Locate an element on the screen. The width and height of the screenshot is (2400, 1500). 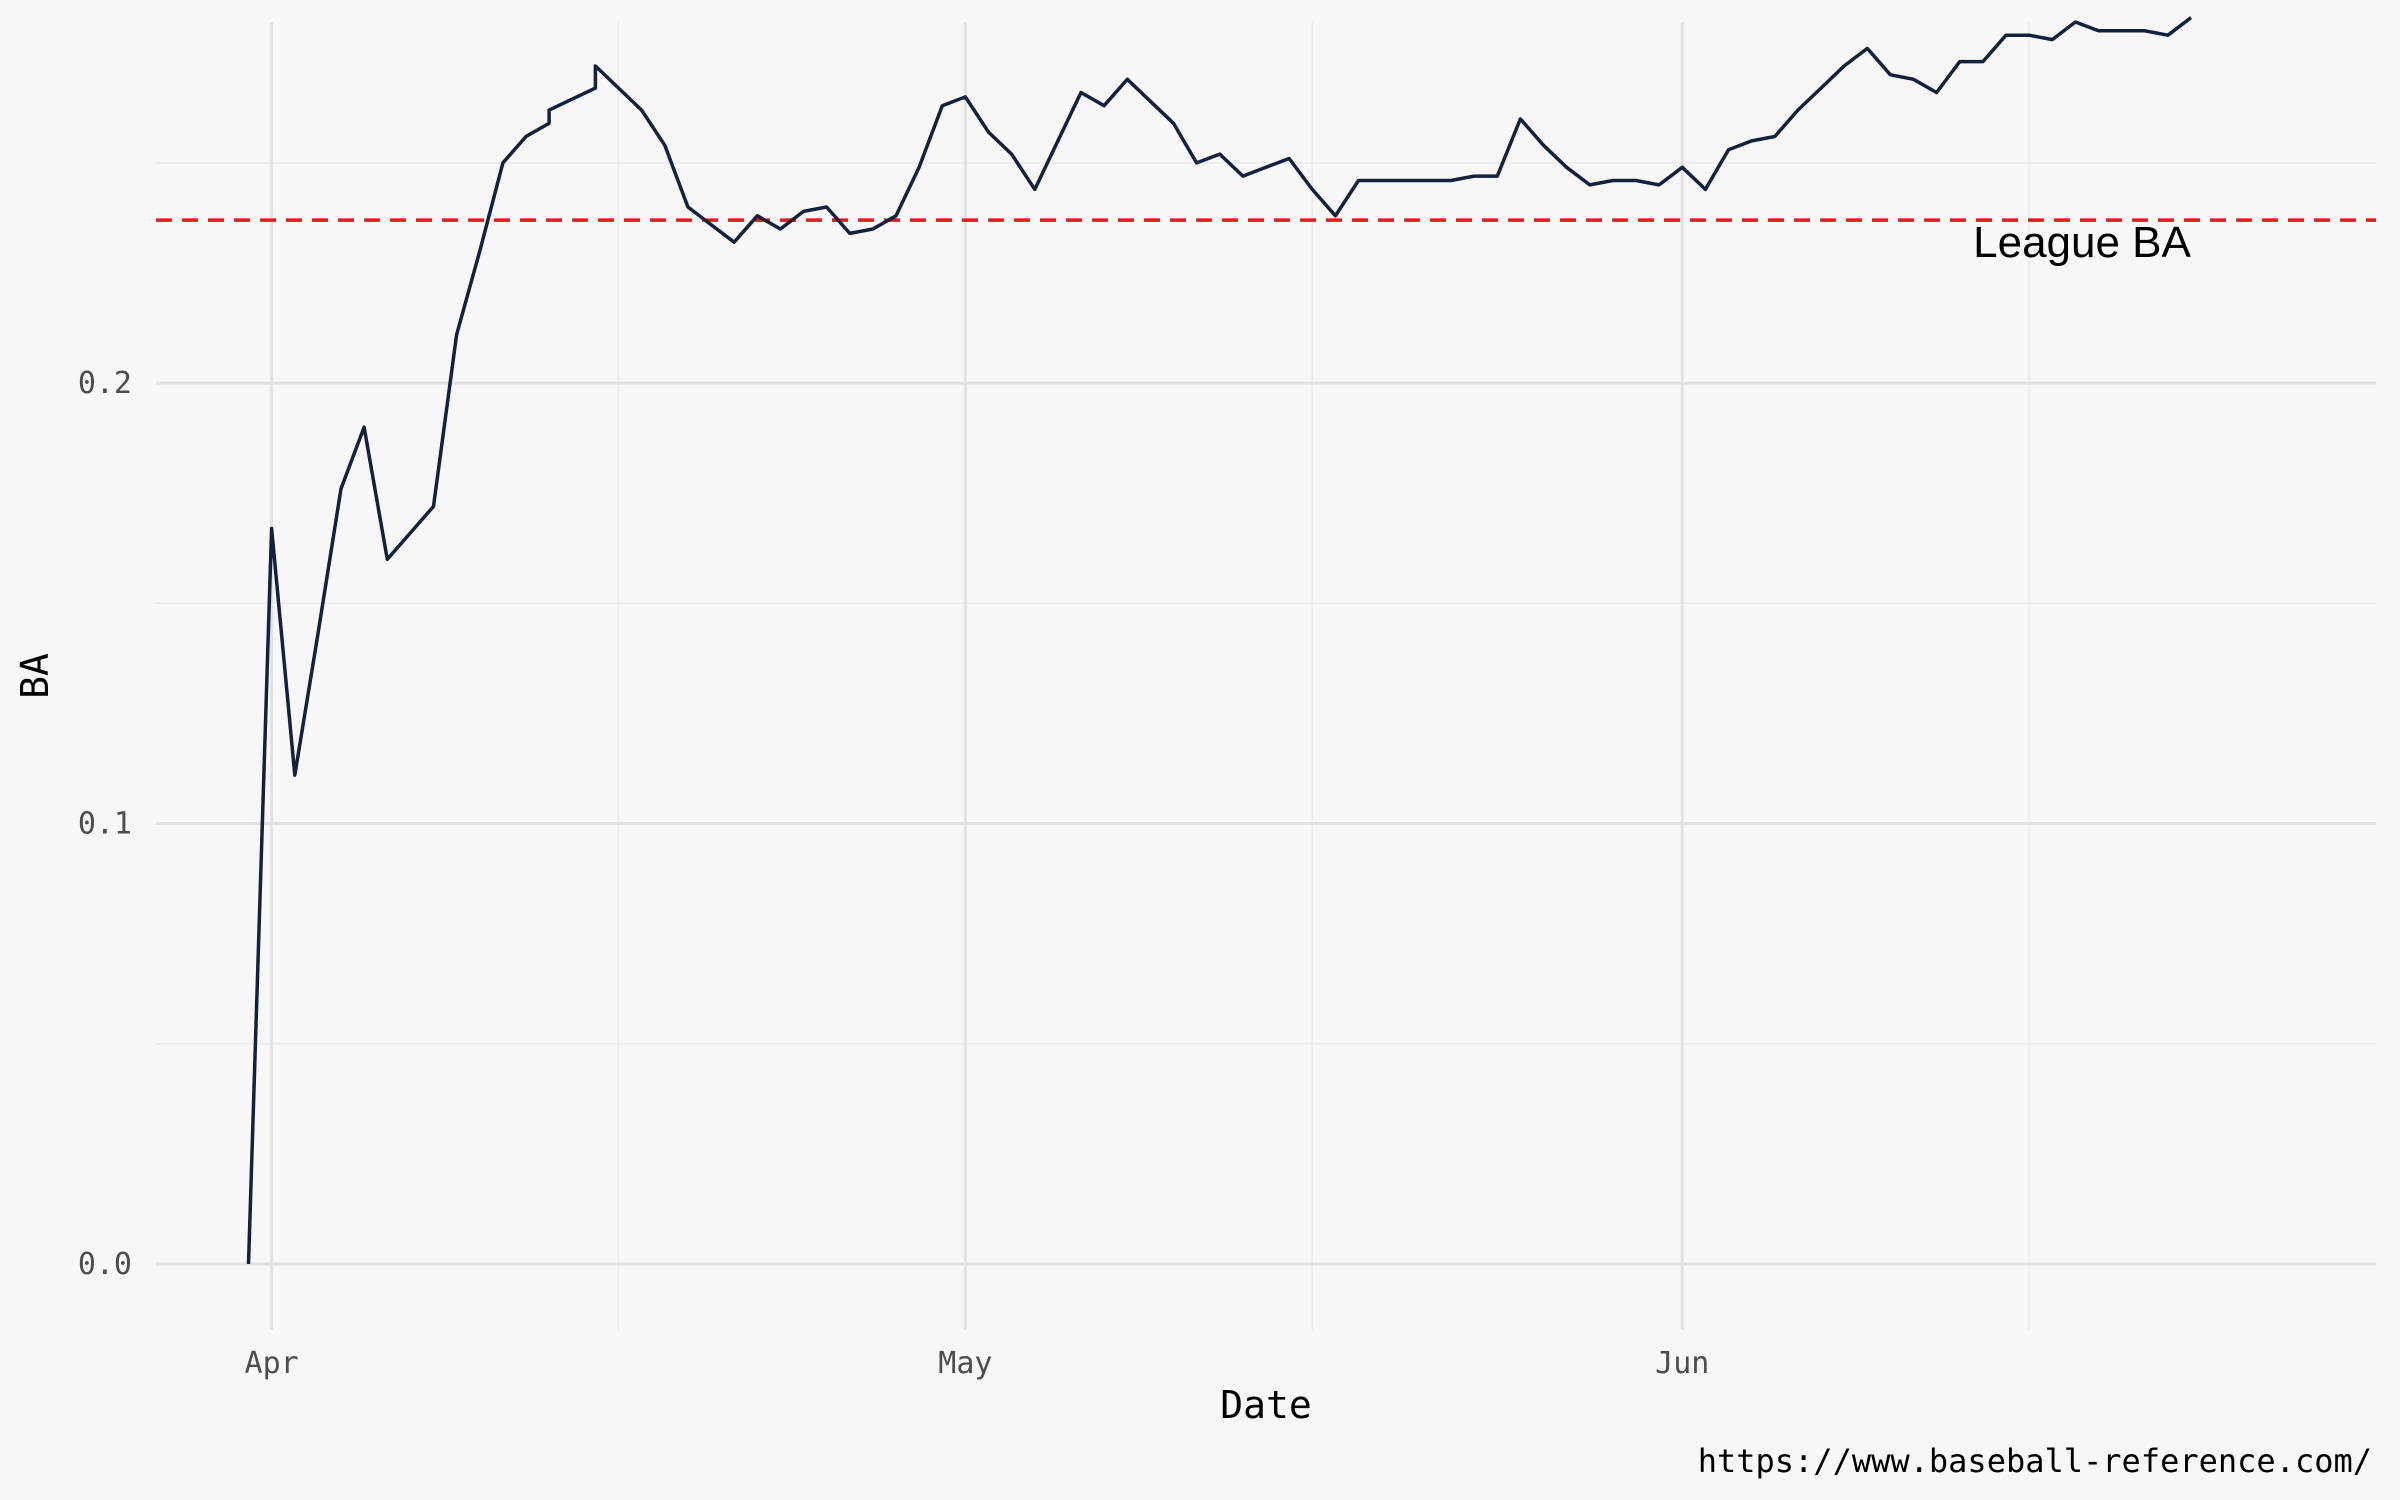
y-tick-labels: 0.0 0.1 0.2 is located at coordinates (105, 824).